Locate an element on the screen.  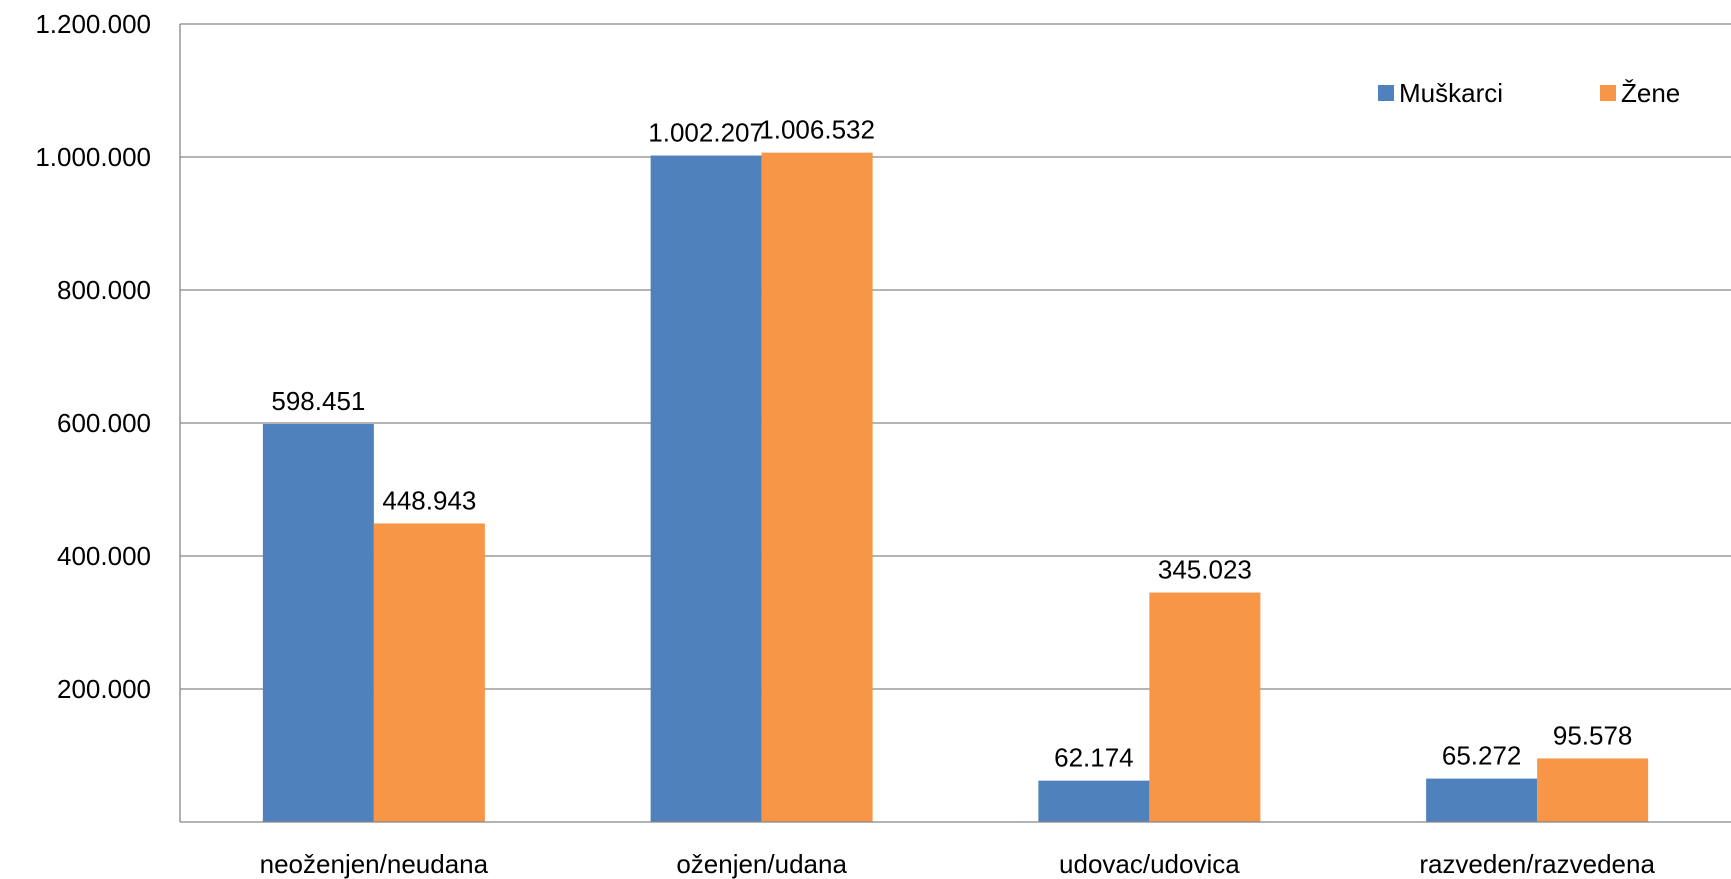
y-tick-label: 800.000 is located at coordinates (104, 290).